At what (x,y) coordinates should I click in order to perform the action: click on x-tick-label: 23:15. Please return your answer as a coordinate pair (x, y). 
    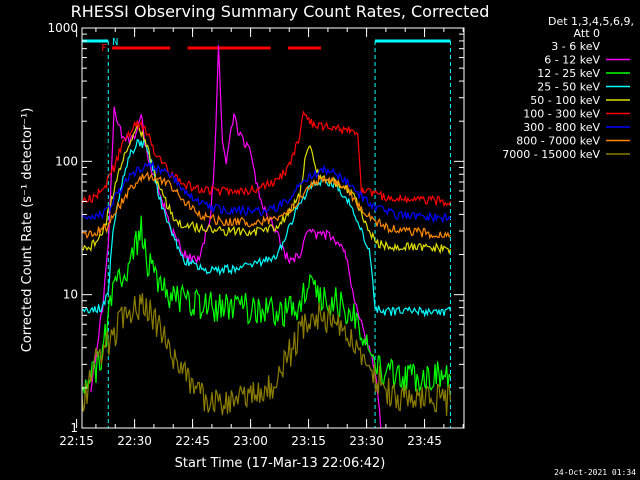
    Looking at the image, I should click on (308, 441).